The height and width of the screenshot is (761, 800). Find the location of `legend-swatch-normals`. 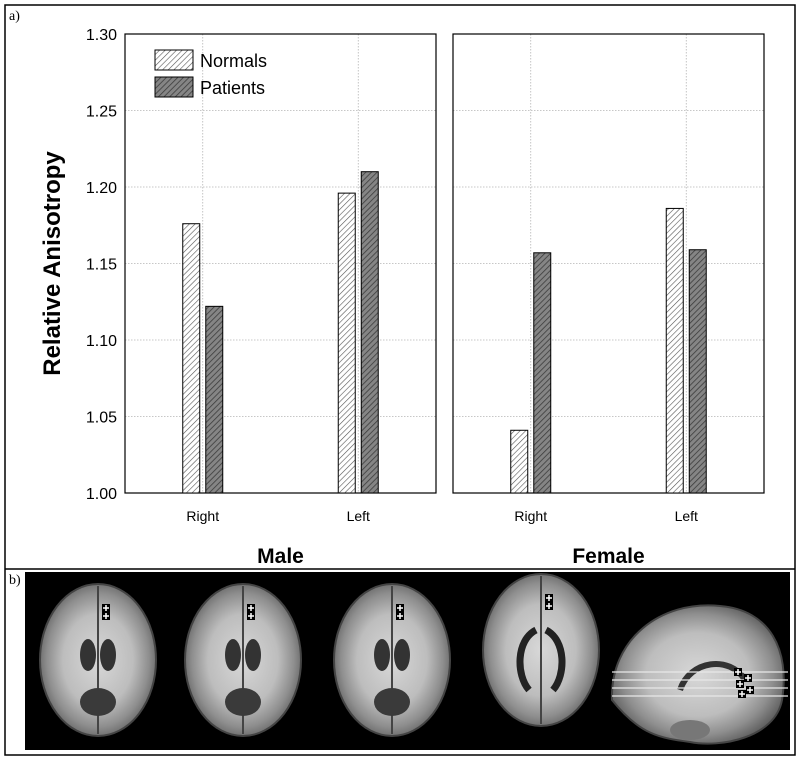

legend-swatch-normals is located at coordinates (174, 60).